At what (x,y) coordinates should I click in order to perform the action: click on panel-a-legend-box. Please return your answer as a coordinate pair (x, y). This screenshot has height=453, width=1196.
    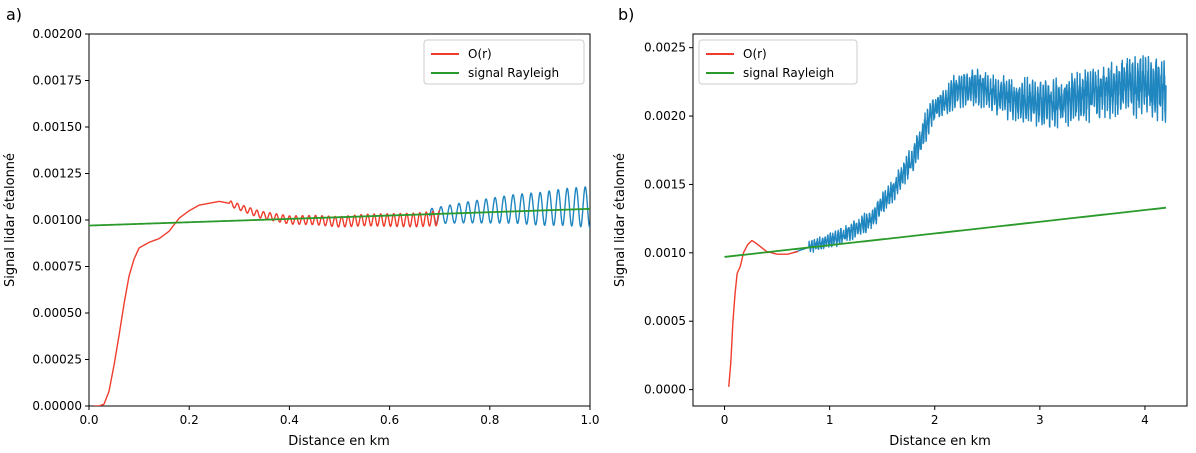
    Looking at the image, I should click on (504, 62).